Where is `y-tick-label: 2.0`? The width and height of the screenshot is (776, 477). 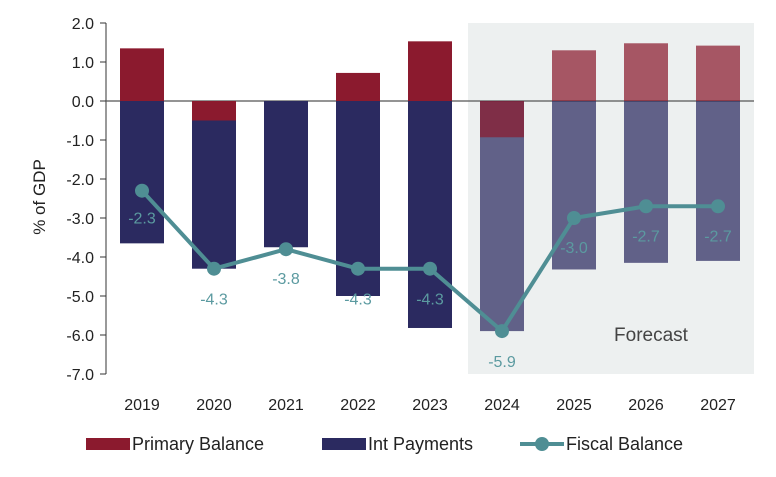
y-tick-label: 2.0 is located at coordinates (83, 24).